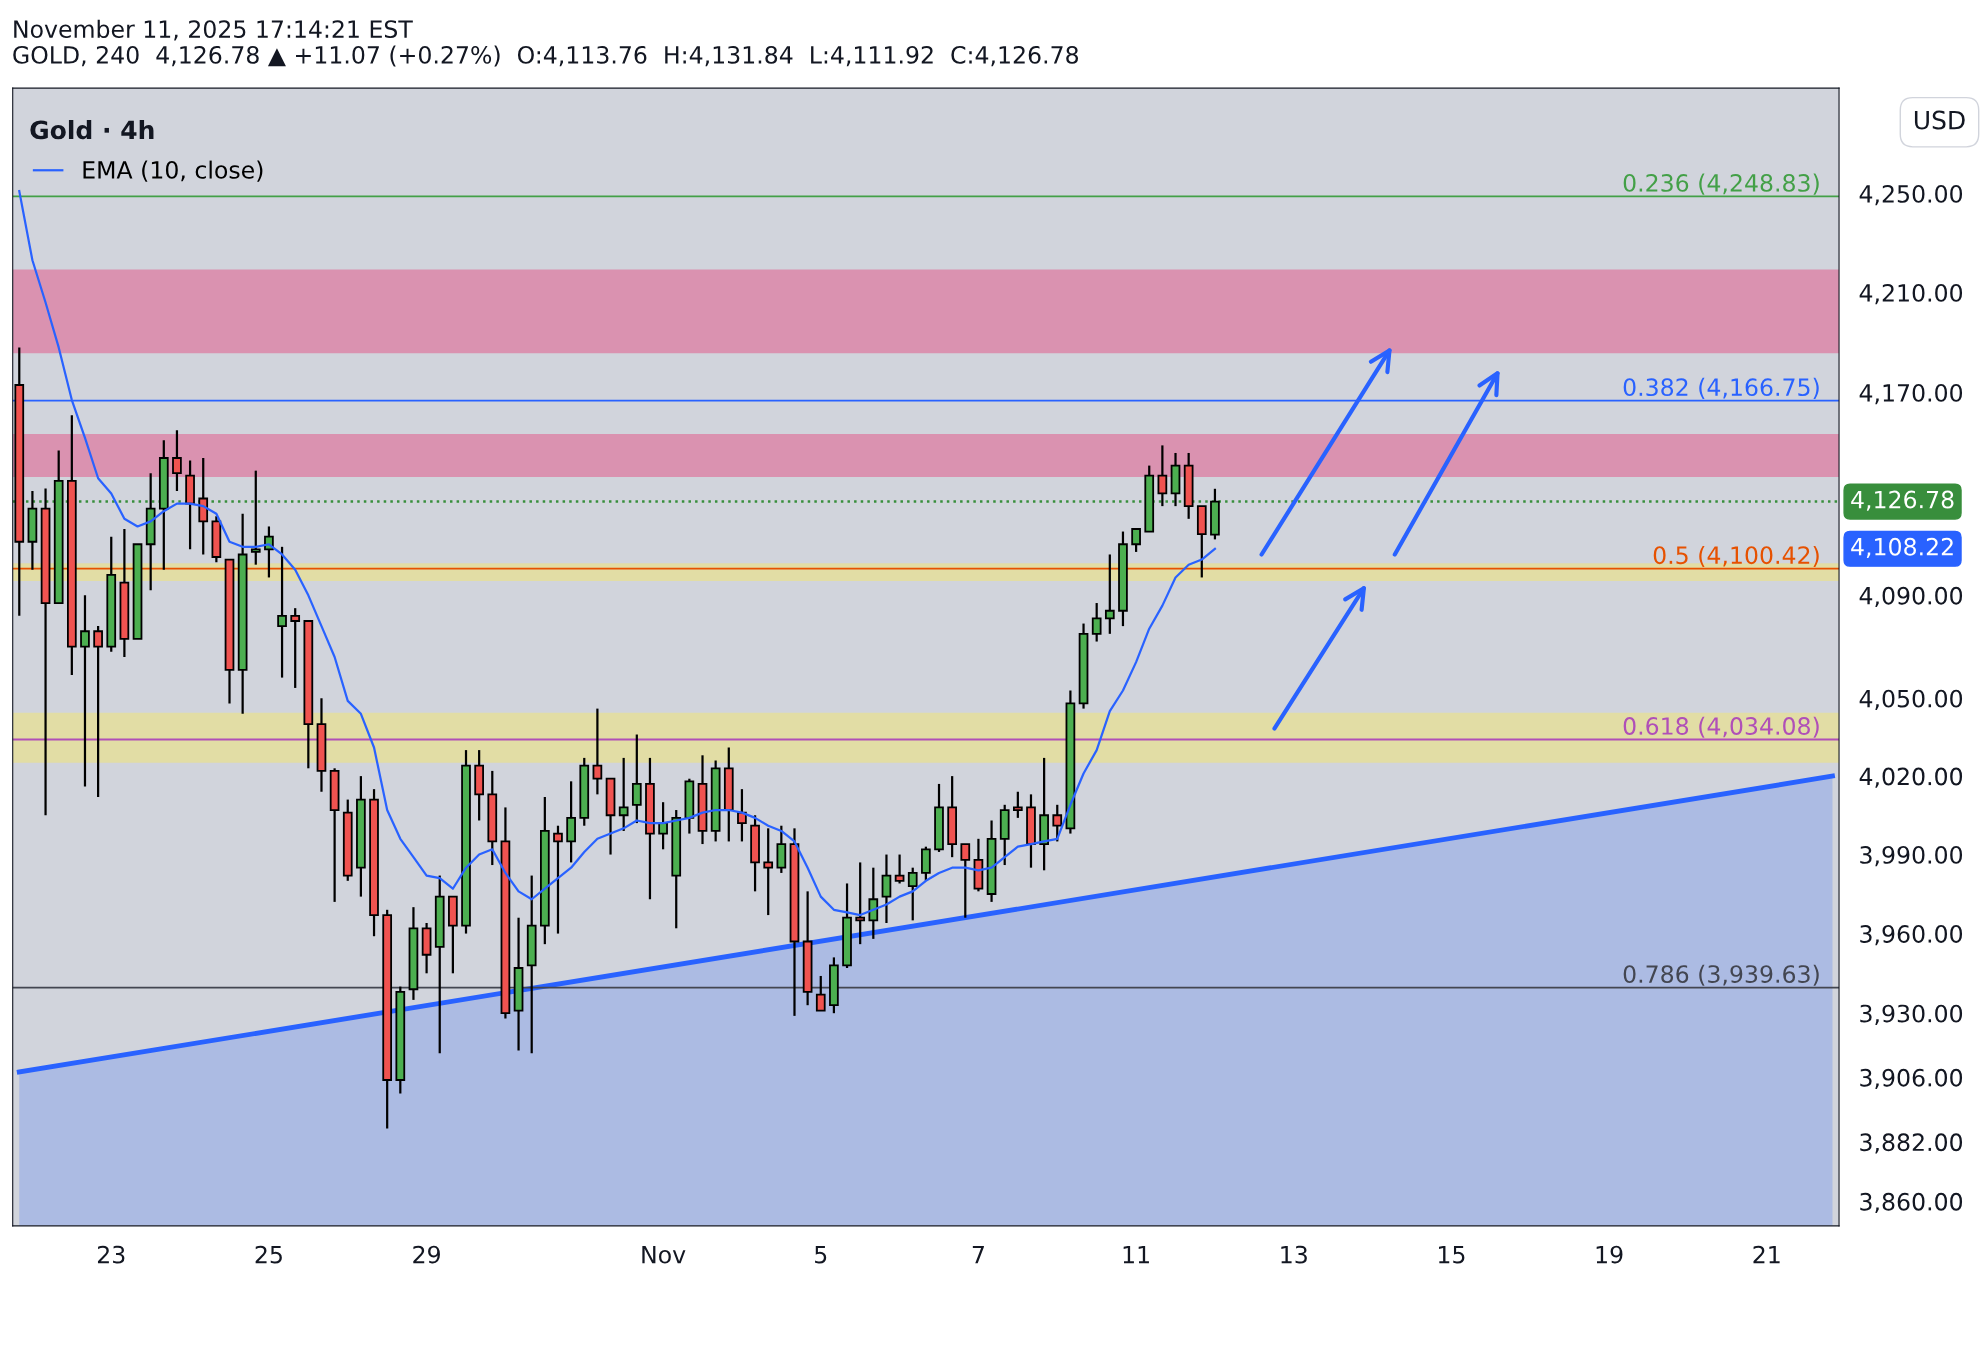 The height and width of the screenshot is (1356, 1986). What do you see at coordinates (1939, 120) in the screenshot?
I see `y-axis-title: USD` at bounding box center [1939, 120].